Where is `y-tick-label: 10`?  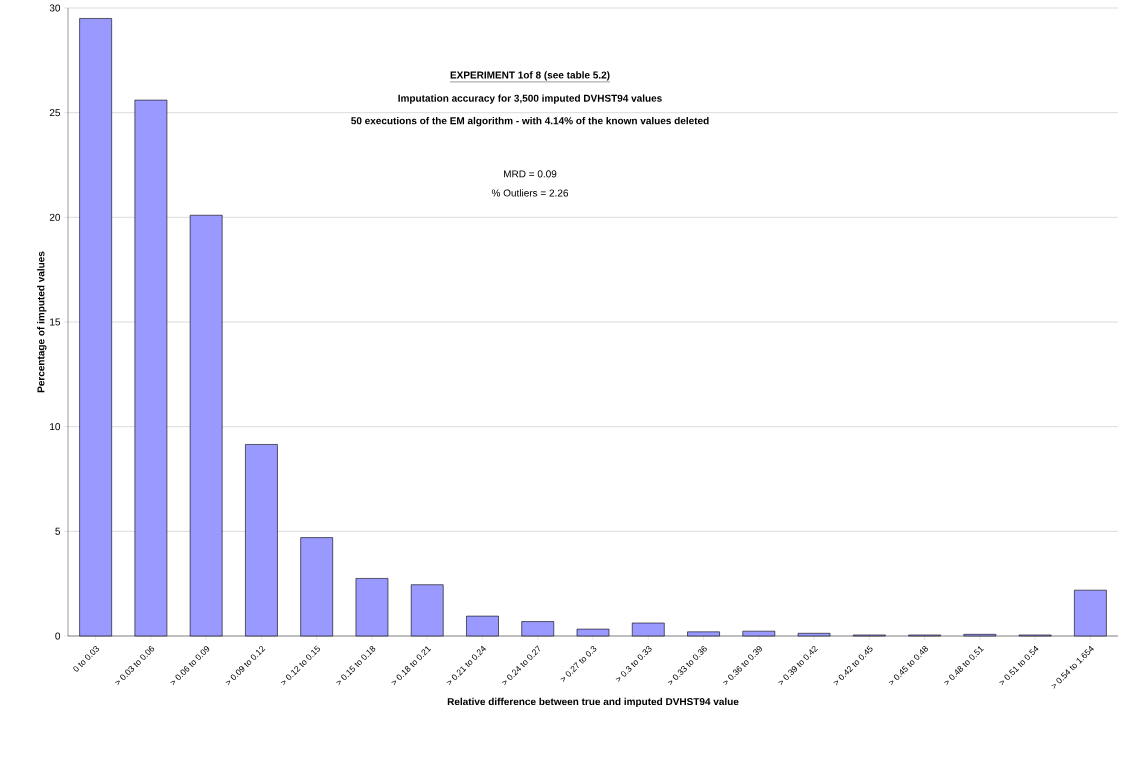 y-tick-label: 10 is located at coordinates (55, 427).